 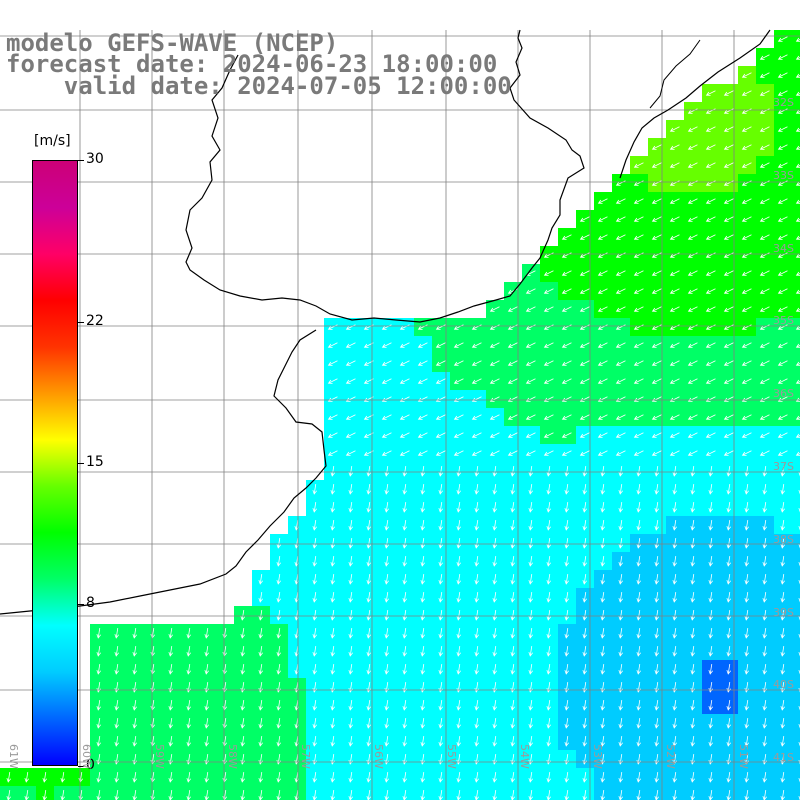 I want to click on longitude-label: 60W, so click(x=86, y=756).